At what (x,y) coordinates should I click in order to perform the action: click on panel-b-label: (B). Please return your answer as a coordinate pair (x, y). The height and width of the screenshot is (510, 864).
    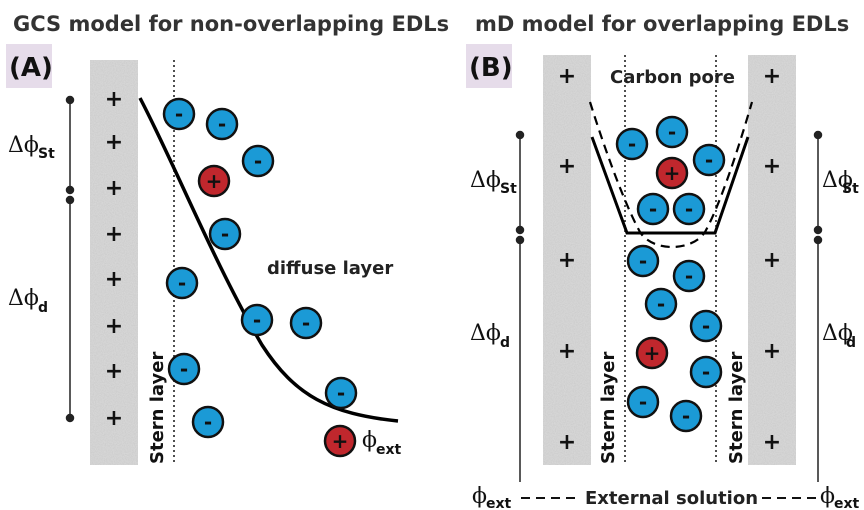
    Looking at the image, I should click on (491, 68).